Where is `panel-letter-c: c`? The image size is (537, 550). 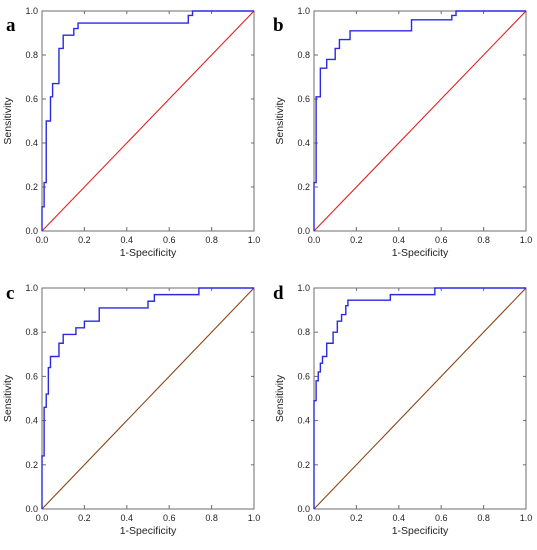
panel-letter-c: c is located at coordinates (10, 293).